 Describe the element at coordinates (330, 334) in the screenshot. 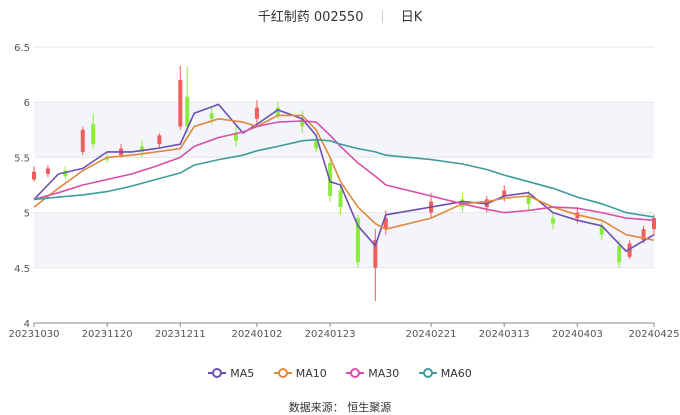

I see `x-tick-label: 20240123` at that location.